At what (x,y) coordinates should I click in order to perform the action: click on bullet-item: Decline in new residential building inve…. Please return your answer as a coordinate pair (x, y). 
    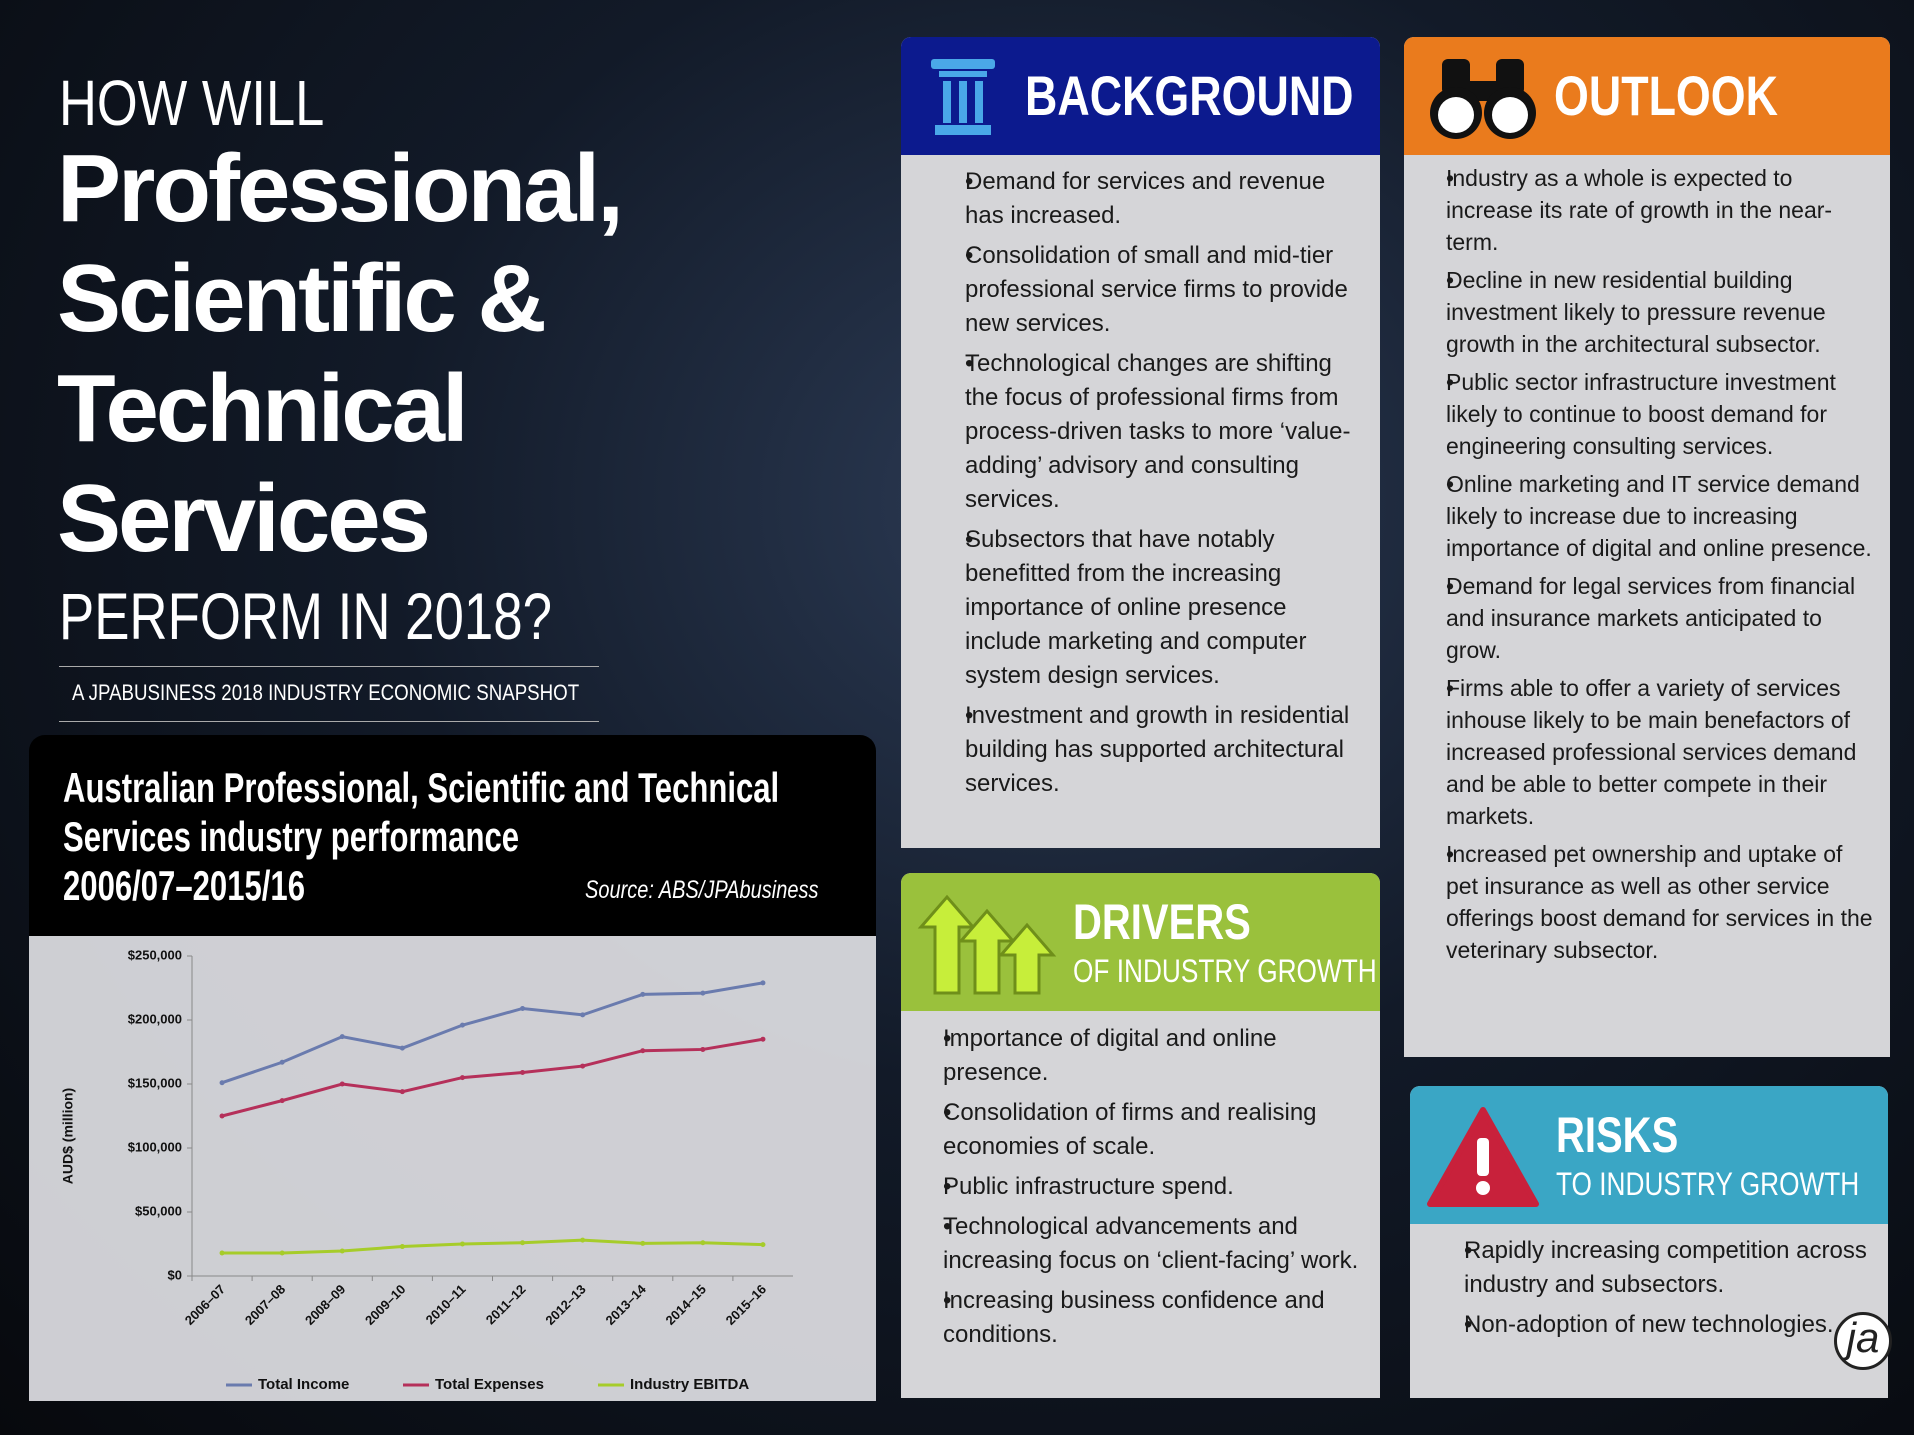
    Looking at the image, I should click on (1649, 312).